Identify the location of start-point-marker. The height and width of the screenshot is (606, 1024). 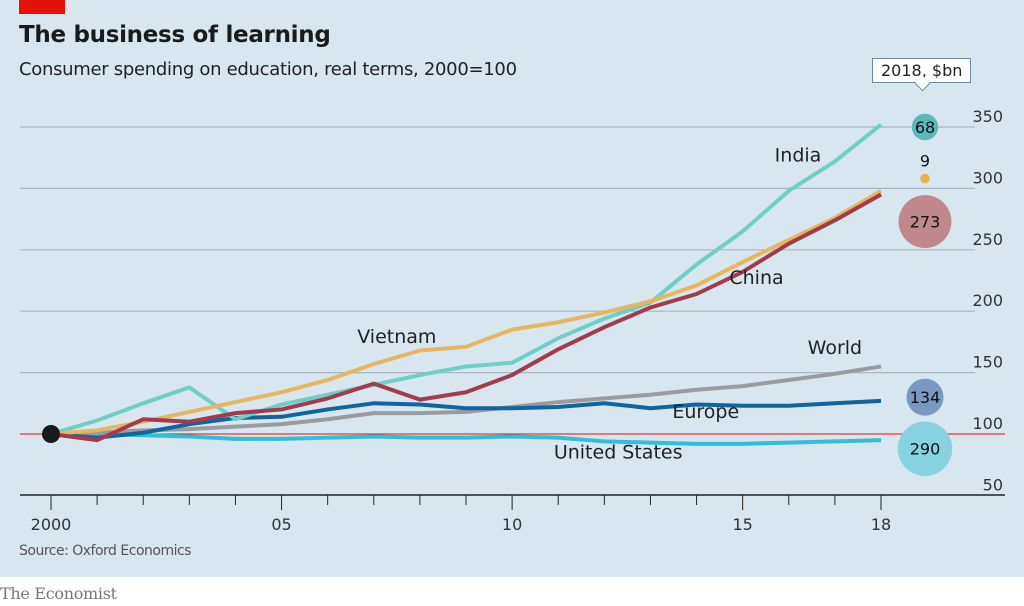
(51, 434).